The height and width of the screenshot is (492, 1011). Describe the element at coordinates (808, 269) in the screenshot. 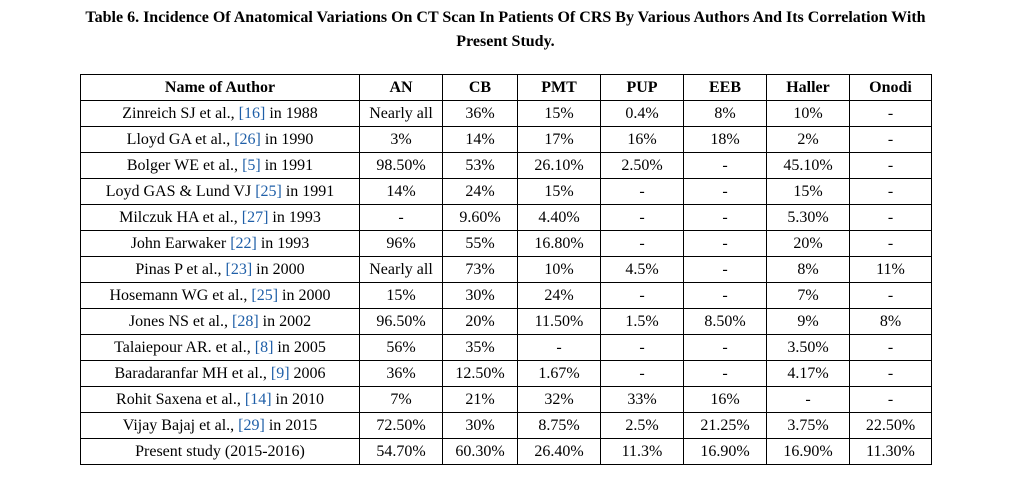

I see `cell-haller: 8%` at that location.